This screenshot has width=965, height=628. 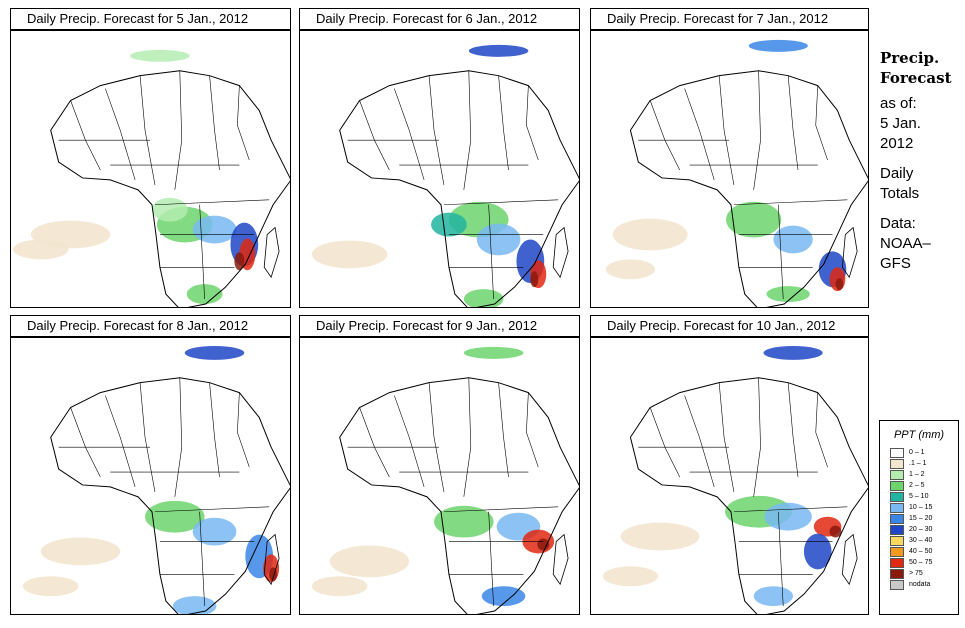 What do you see at coordinates (921, 562) in the screenshot?
I see `legend-label: 50 – 75` at bounding box center [921, 562].